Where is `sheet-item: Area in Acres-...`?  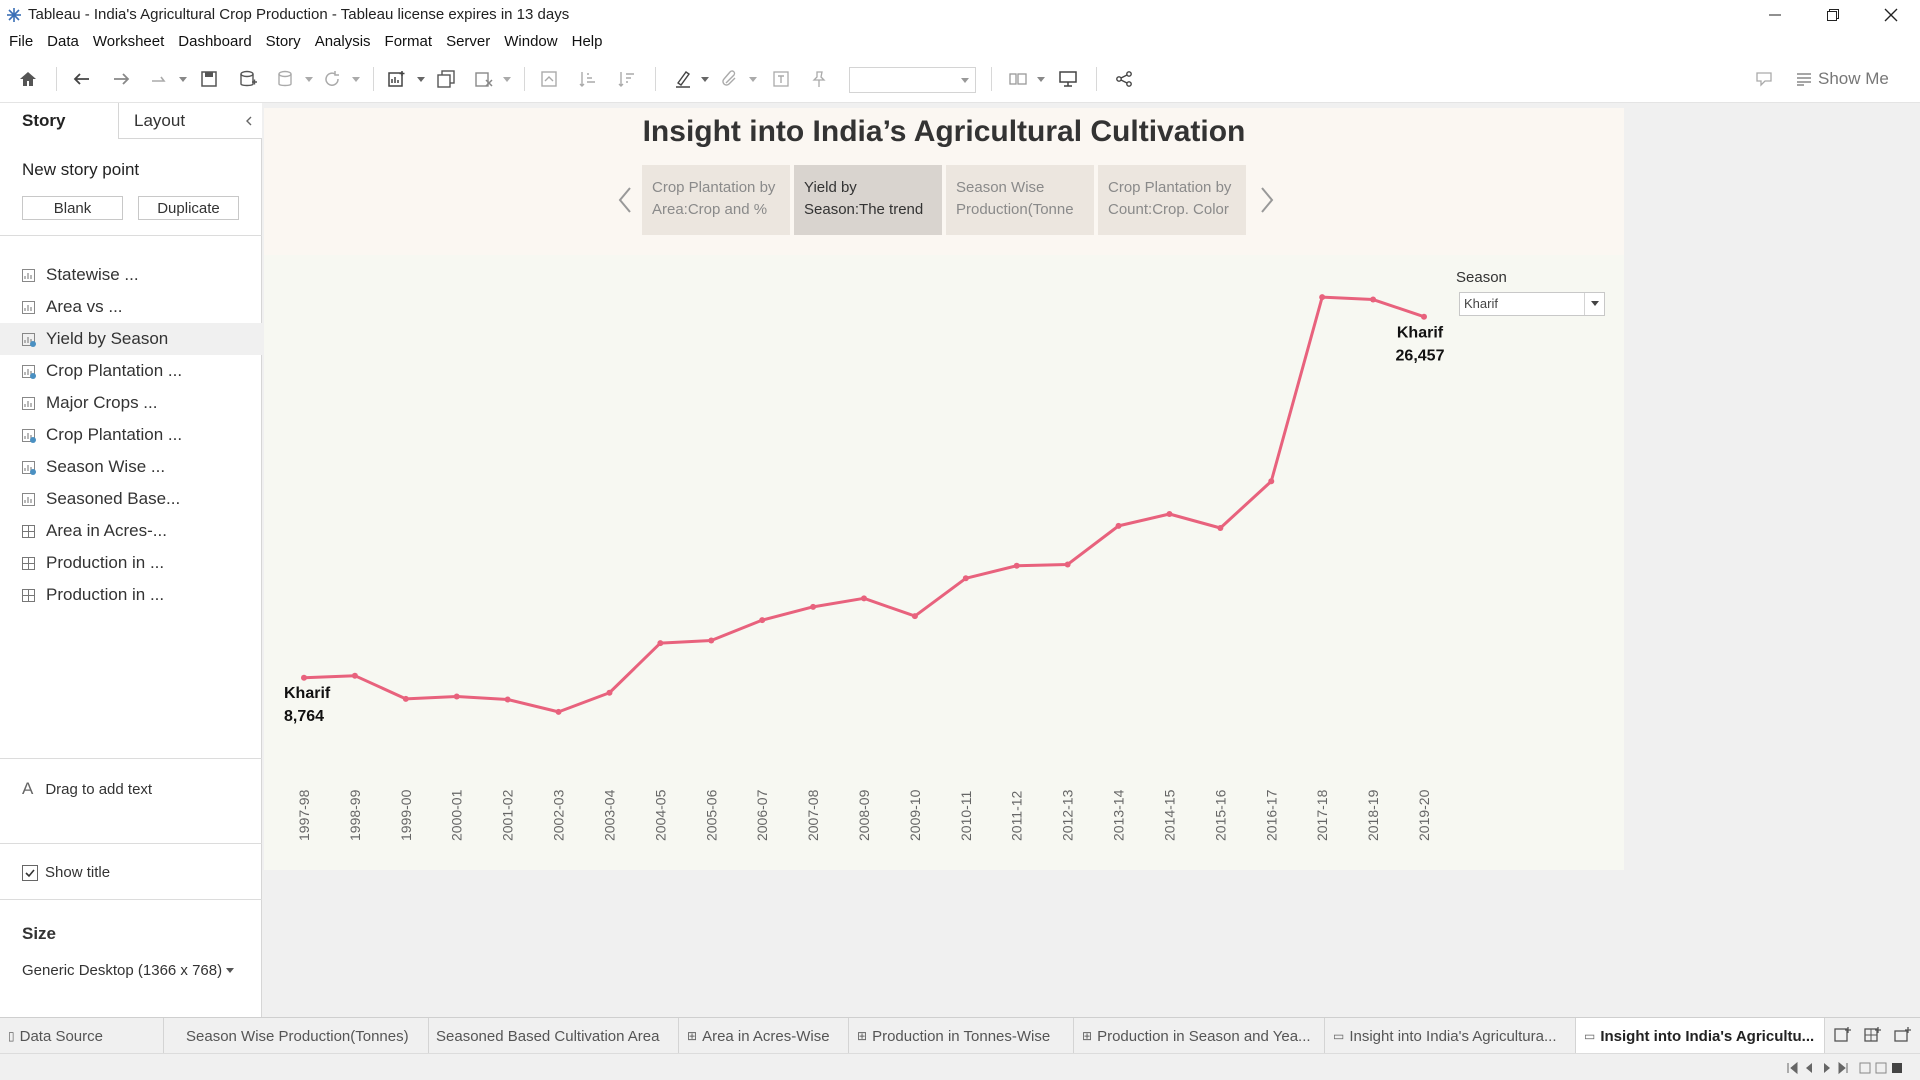
sheet-item: Area in Acres-... is located at coordinates (131, 531).